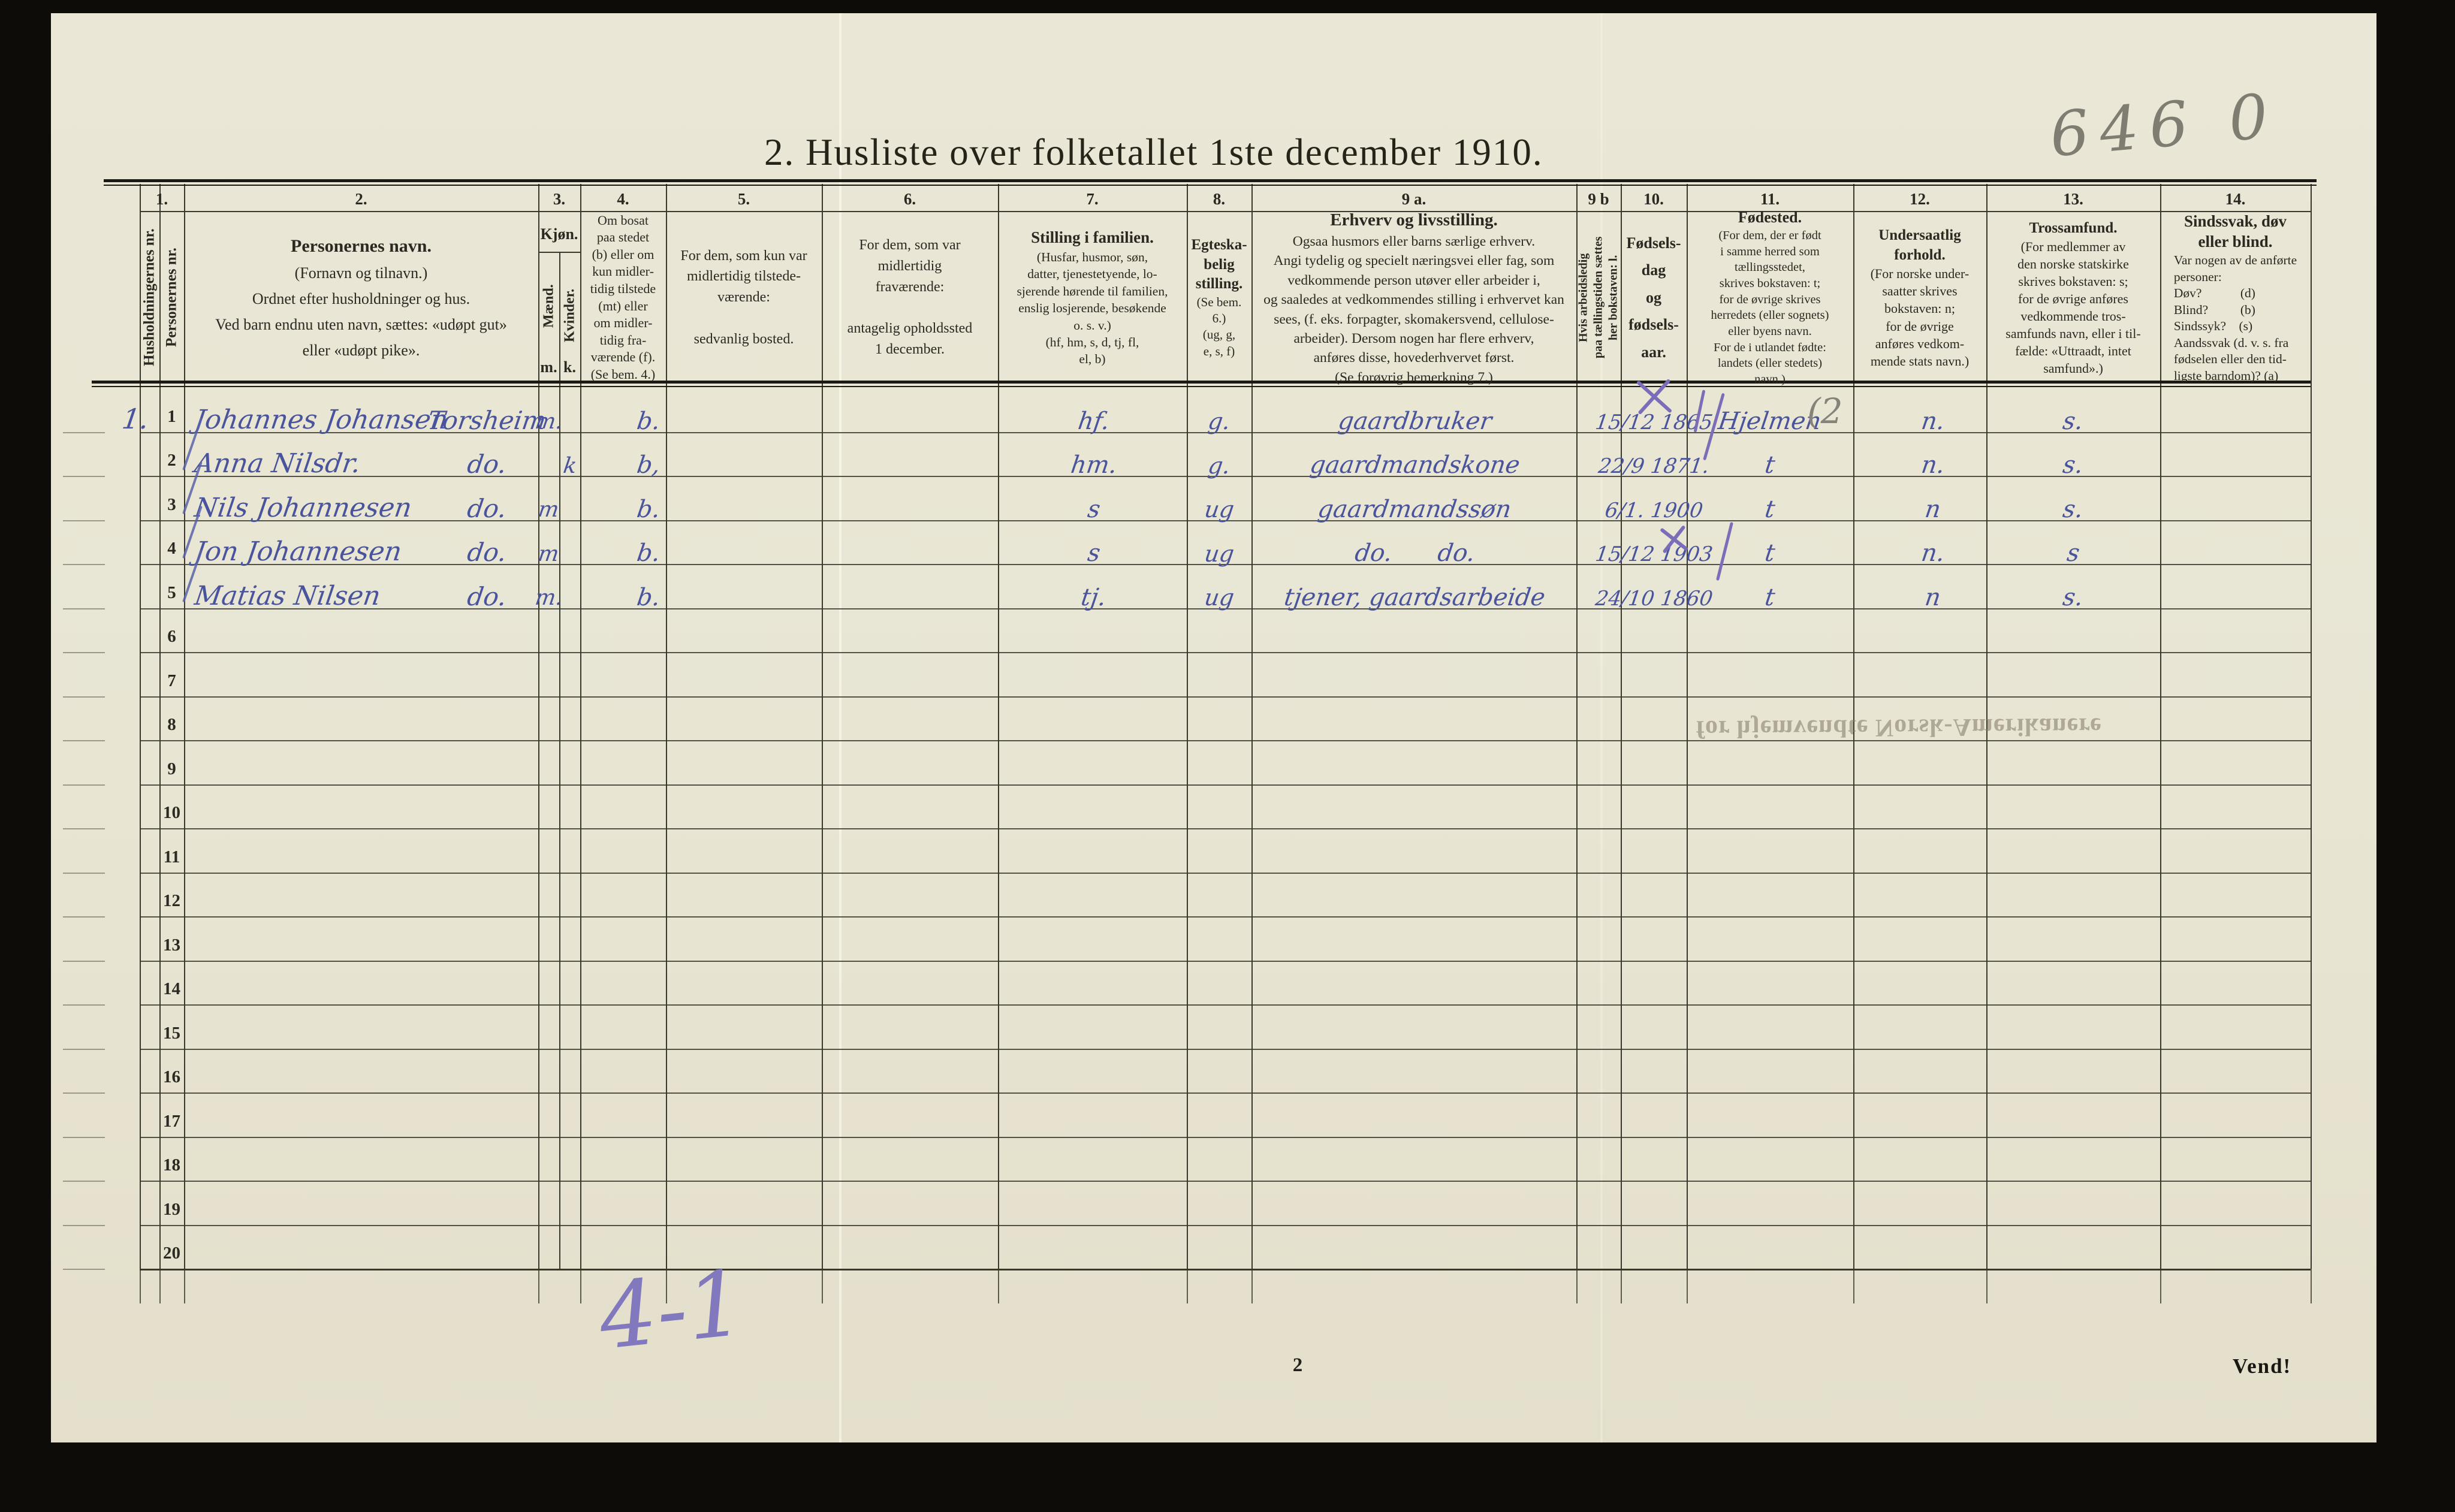 The height and width of the screenshot is (1512, 2455). Describe the element at coordinates (1219, 597) in the screenshot. I see `r5-egteskap: ug` at that location.